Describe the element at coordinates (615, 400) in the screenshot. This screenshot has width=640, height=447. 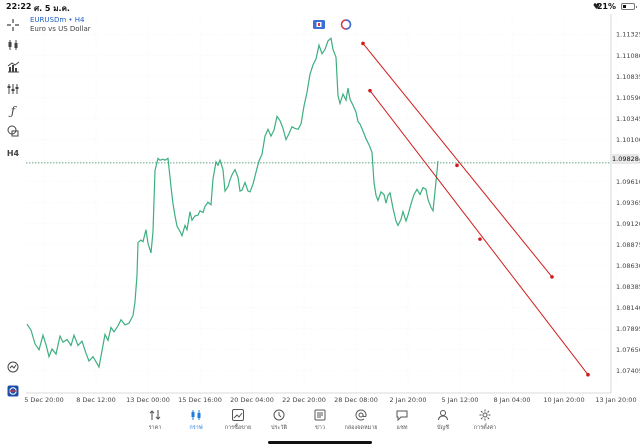
I see `time-tick-label: 13 Jan 20:00` at that location.